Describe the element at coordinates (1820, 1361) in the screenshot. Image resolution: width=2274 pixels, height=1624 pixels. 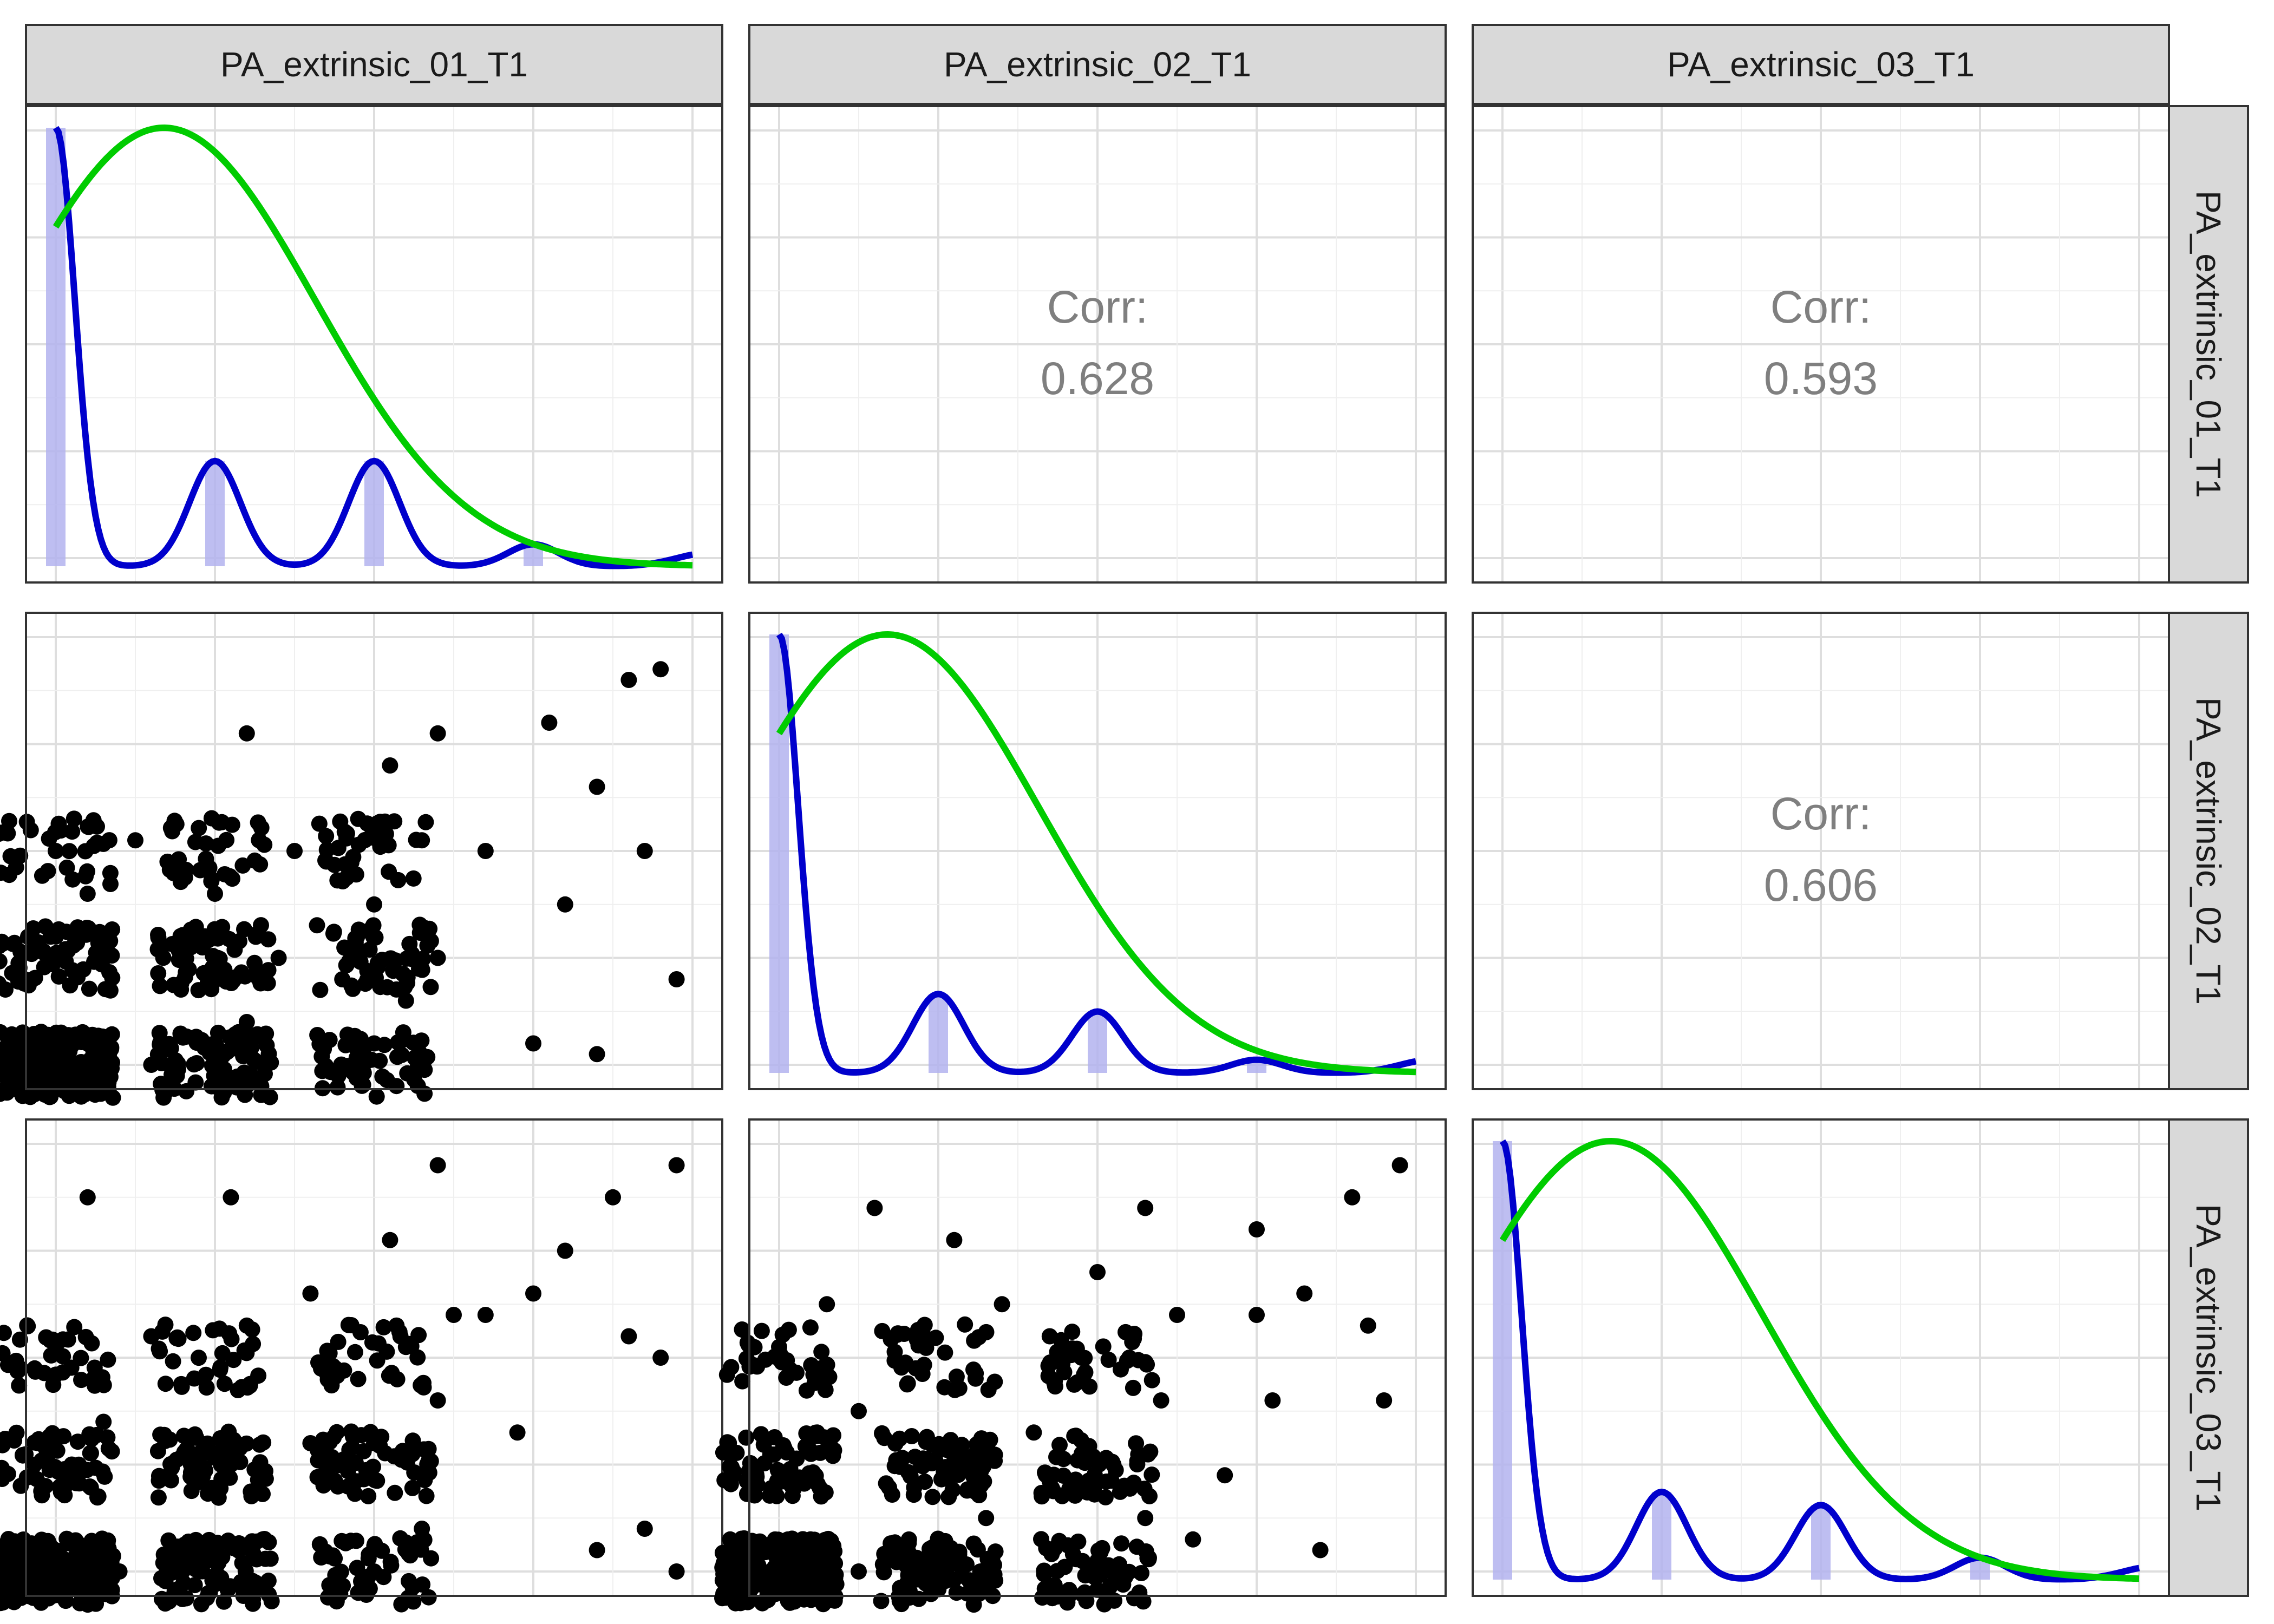
I see `density-curve` at that location.